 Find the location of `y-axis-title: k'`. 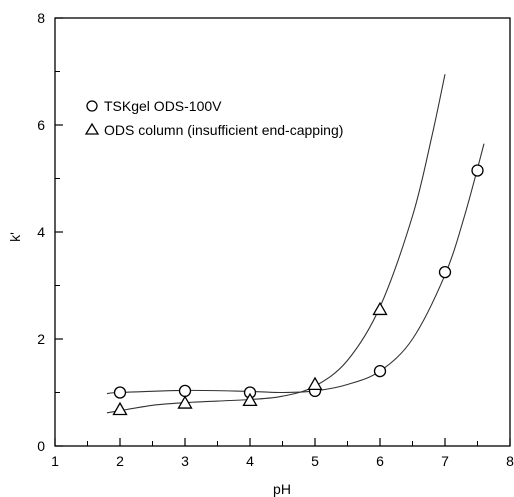

y-axis-title: k' is located at coordinates (15, 237).